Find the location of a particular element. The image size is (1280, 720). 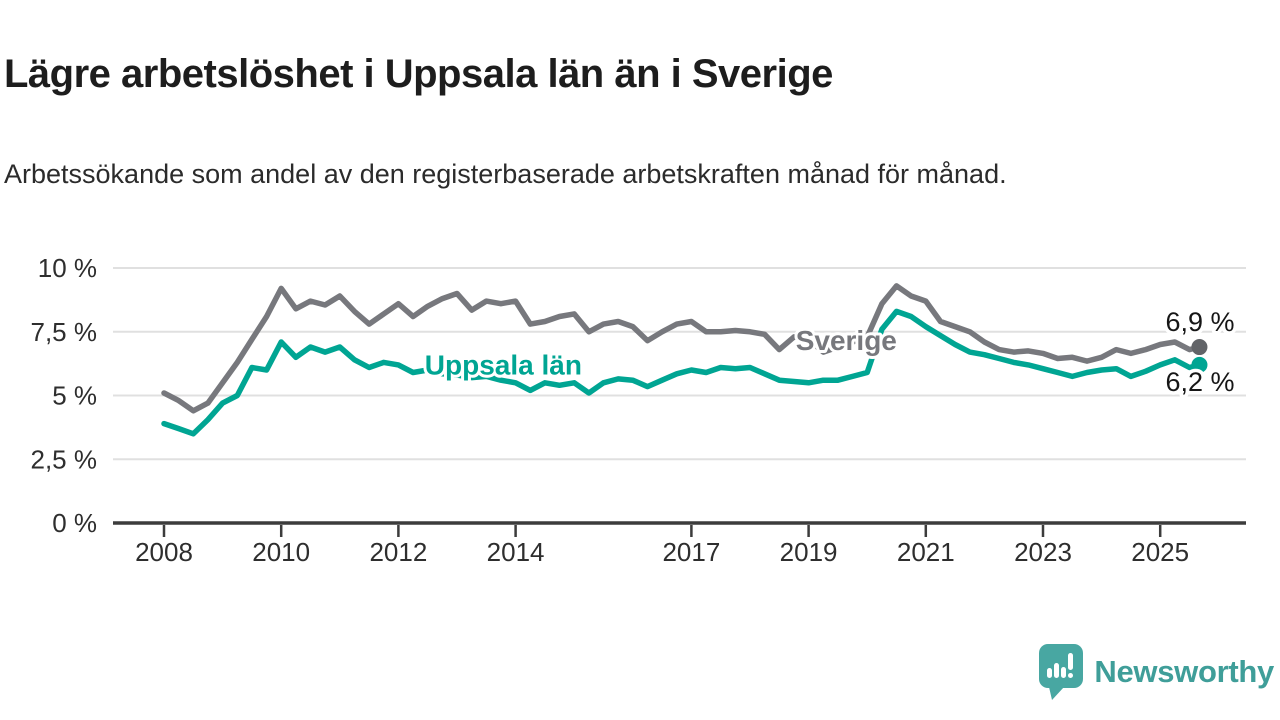

x-tick-label: 2023 is located at coordinates (1043, 552).